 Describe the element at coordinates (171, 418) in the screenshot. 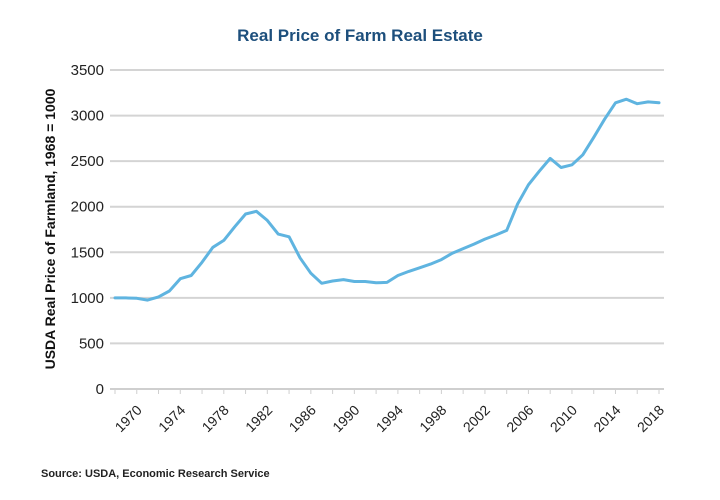

I see `x-tick-label: 1974` at that location.